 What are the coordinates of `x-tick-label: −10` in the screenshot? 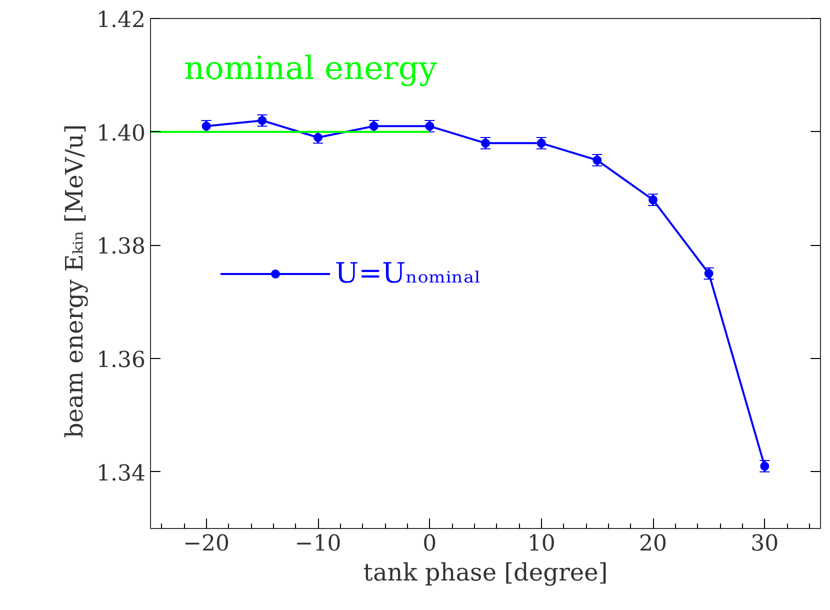 It's located at (318, 544).